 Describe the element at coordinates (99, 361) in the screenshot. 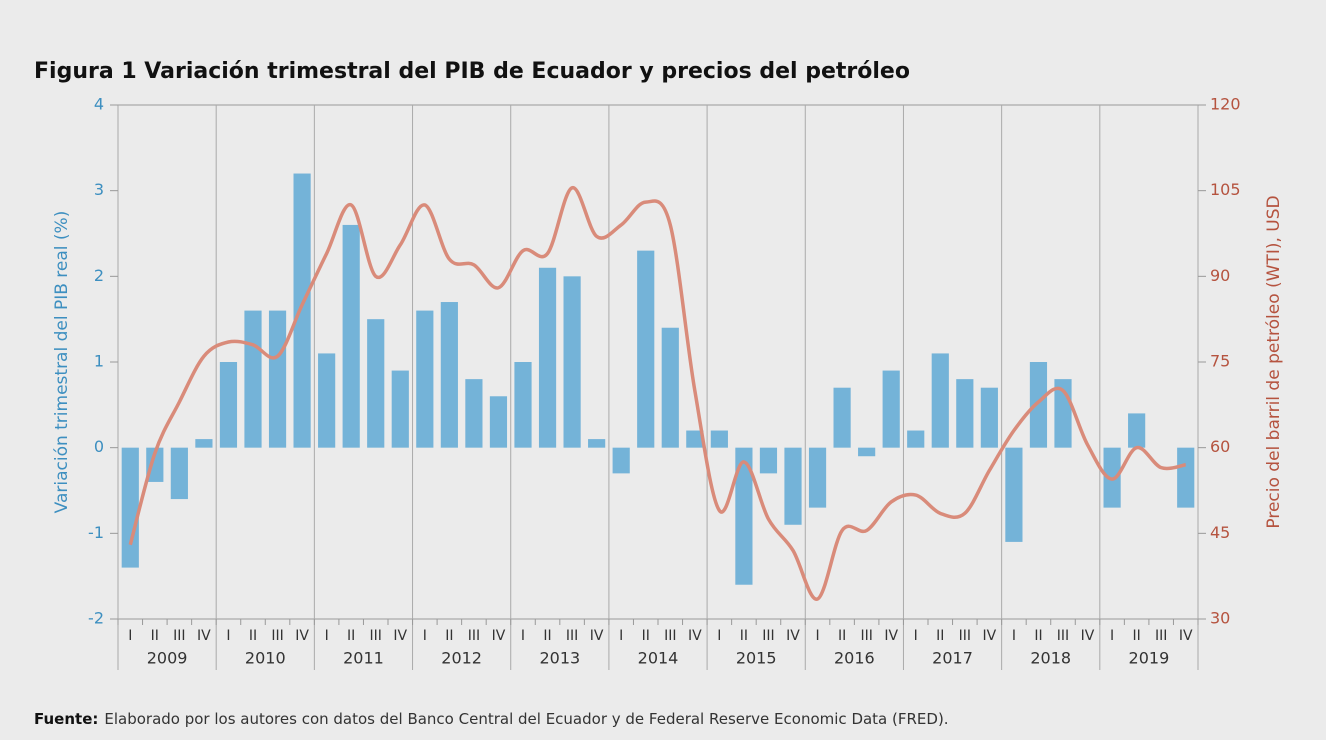

I see `y-tick-label: 1` at that location.